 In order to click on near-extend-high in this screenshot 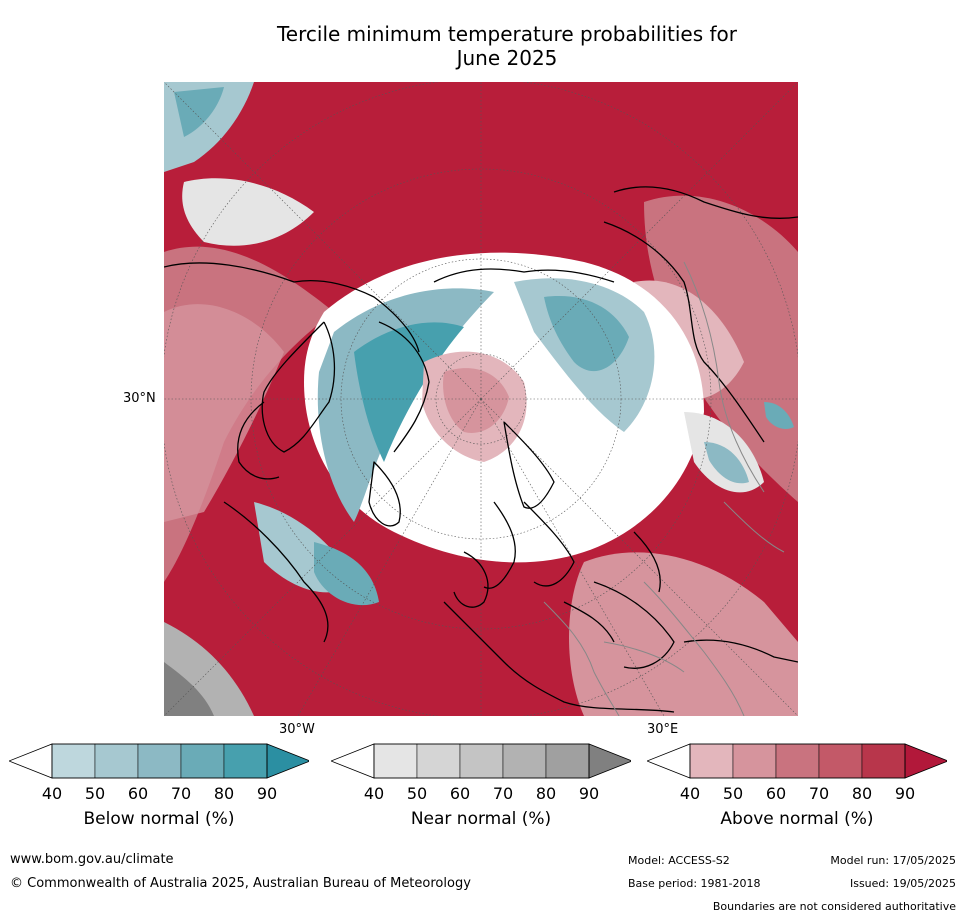, I will do `click(609, 761)`.